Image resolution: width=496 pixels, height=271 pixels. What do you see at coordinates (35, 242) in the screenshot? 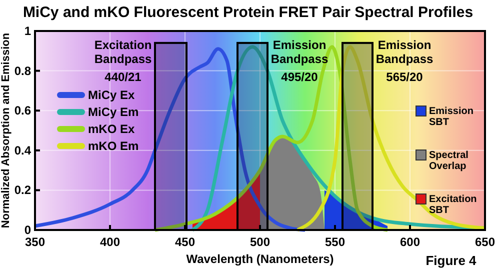
I see `x-tick-label: 350` at bounding box center [35, 242].